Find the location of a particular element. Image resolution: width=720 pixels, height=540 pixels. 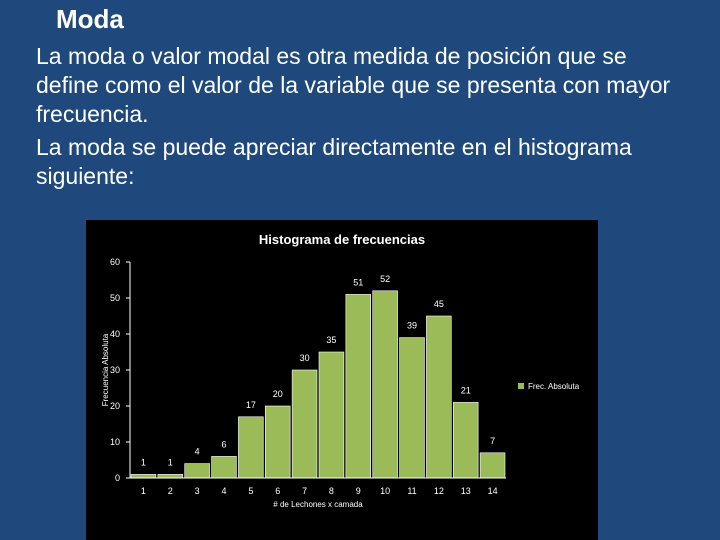

bar-value-label: 20 is located at coordinates (278, 394).